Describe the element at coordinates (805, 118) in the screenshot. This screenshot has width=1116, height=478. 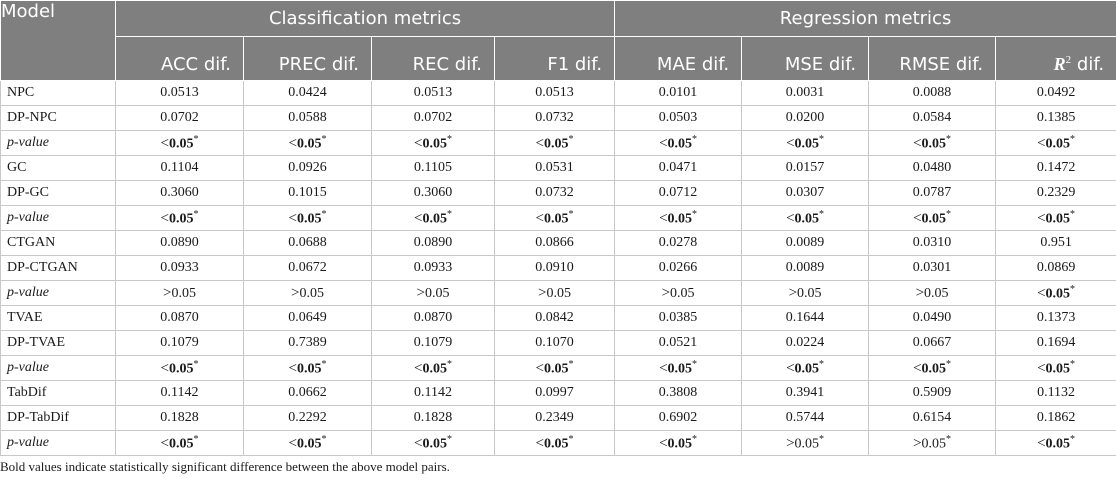
I see `table-cell: 0.0200` at that location.